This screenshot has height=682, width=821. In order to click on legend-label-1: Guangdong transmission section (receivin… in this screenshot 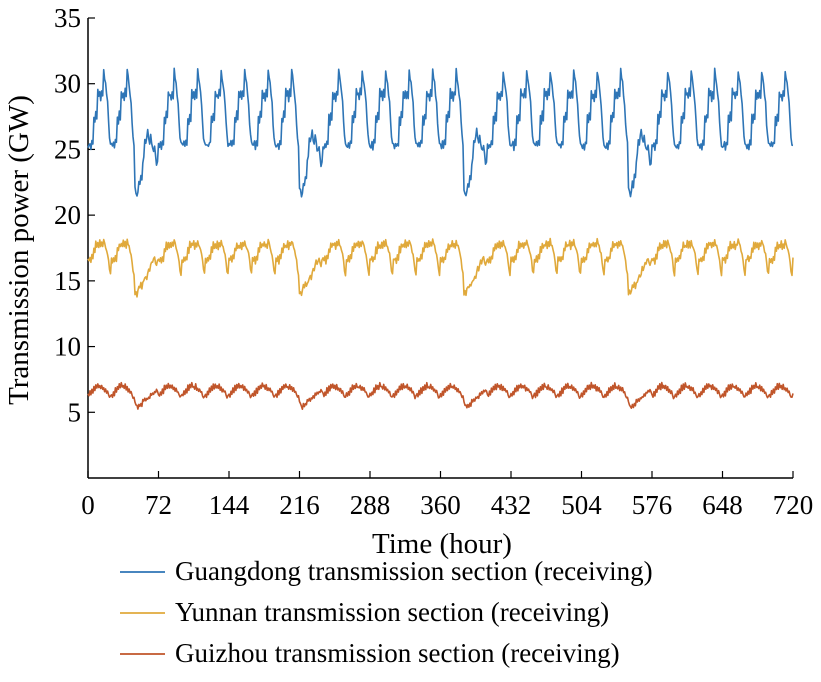, I will do `click(414, 571)`.